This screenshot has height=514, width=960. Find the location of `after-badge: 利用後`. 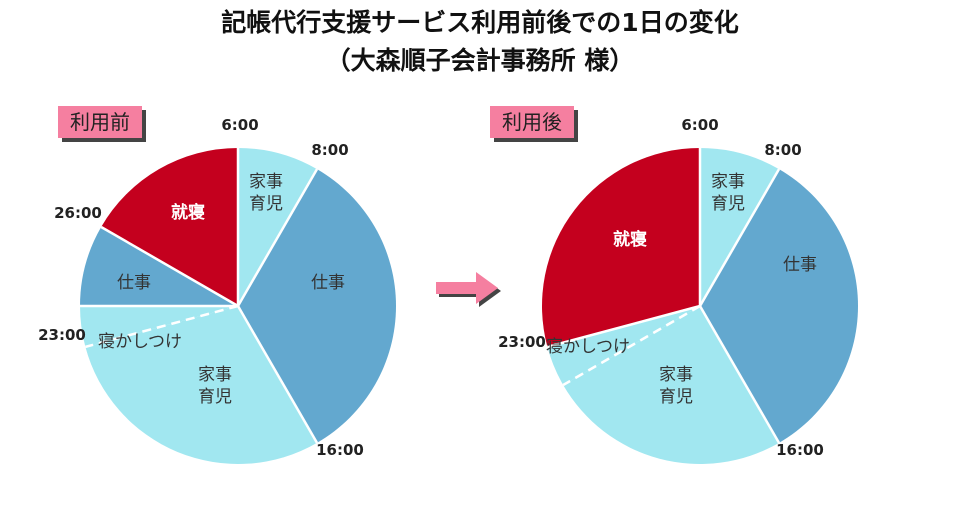

after-badge: 利用後 is located at coordinates (532, 122).